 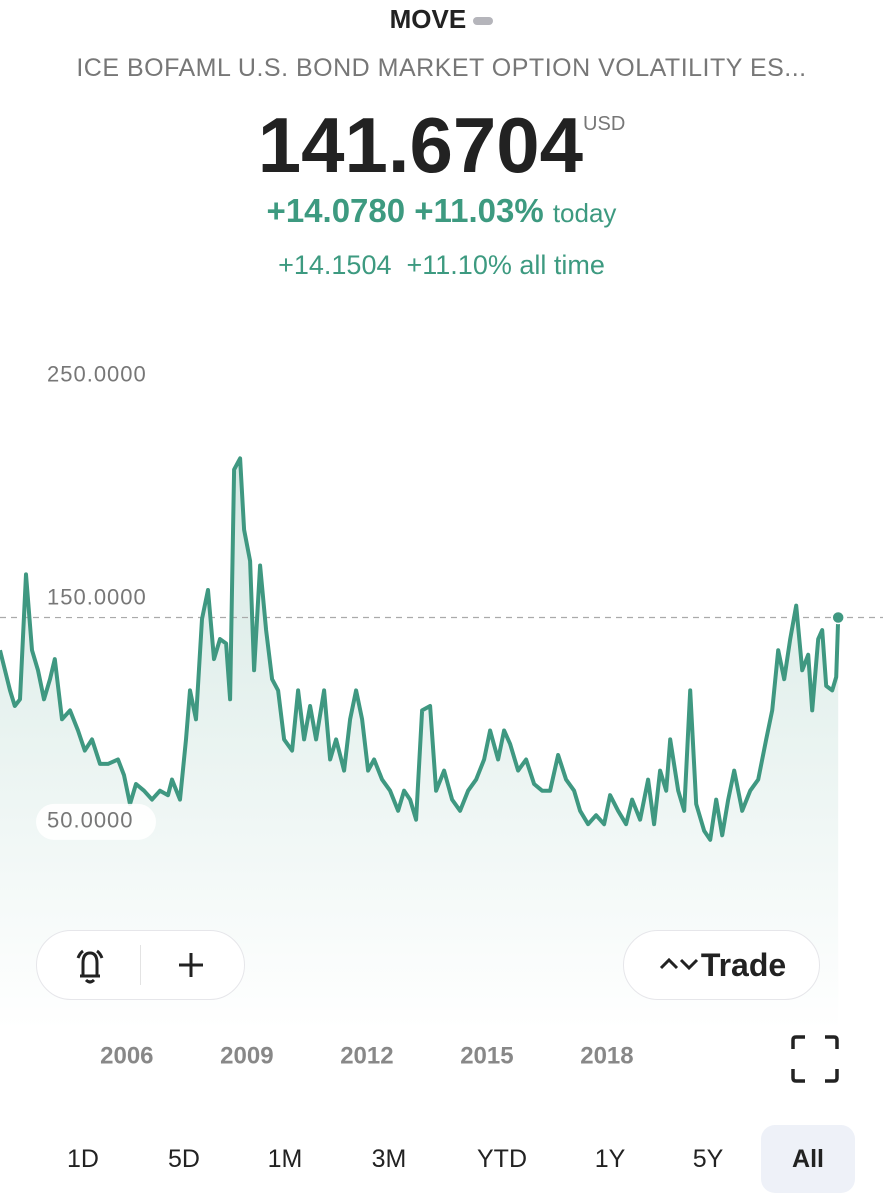 I want to click on y-tick: 250.0000, so click(x=96, y=375).